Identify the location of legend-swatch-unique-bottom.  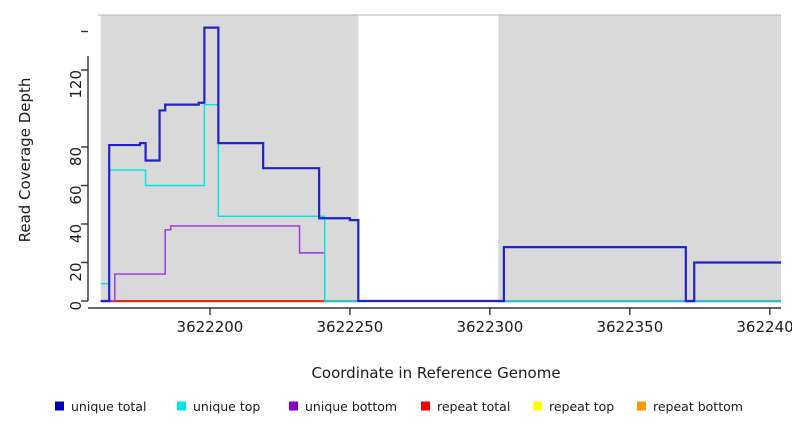
(293, 406).